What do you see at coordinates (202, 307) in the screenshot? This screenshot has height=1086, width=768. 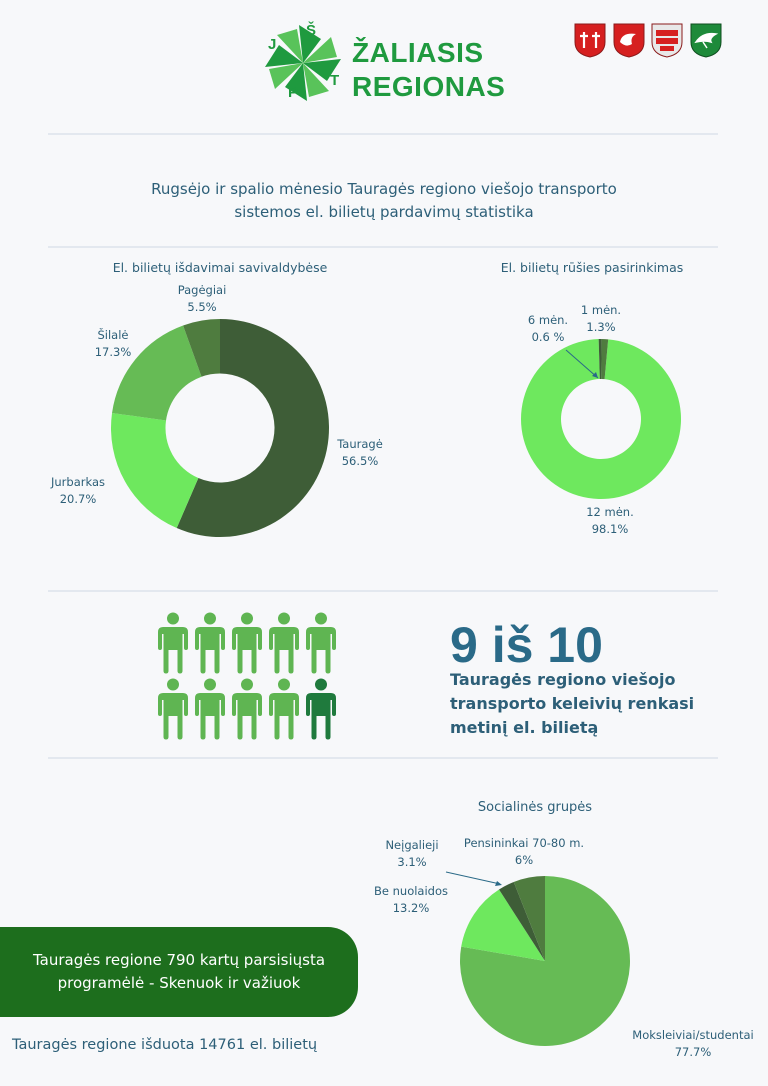 I see `label-pagegiai-value: 5.5%` at bounding box center [202, 307].